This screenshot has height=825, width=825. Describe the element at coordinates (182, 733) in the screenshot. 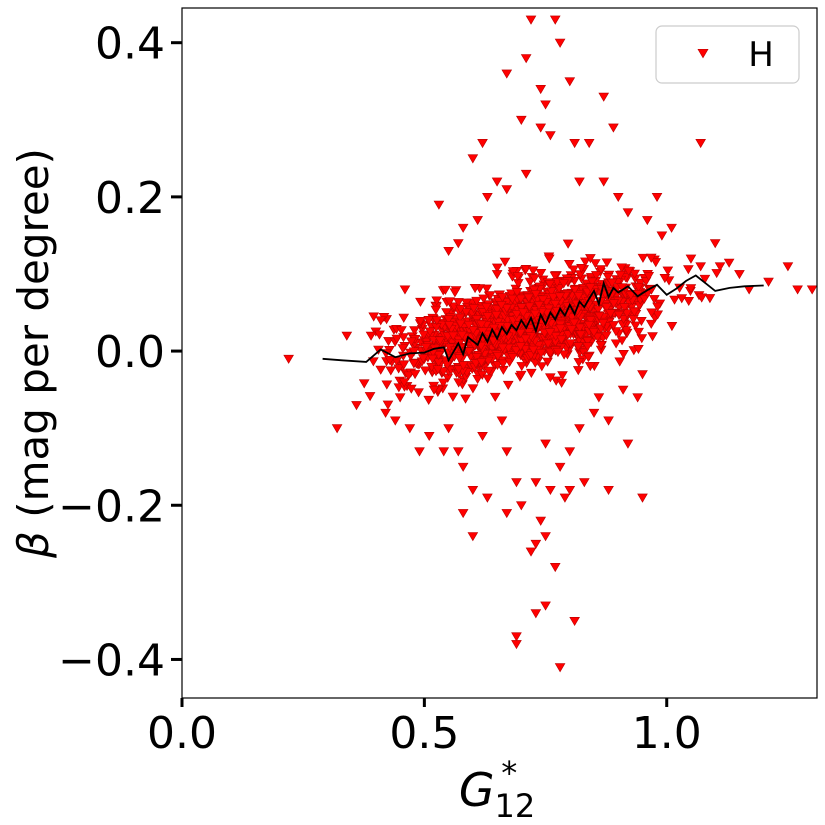

I see `x-tick-label: 0.0` at that location.